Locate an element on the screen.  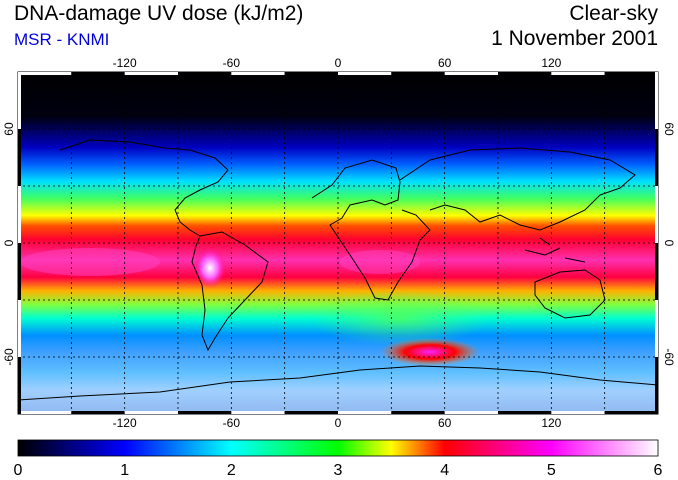
colorbar-tick-label: 4 is located at coordinates (444, 470).